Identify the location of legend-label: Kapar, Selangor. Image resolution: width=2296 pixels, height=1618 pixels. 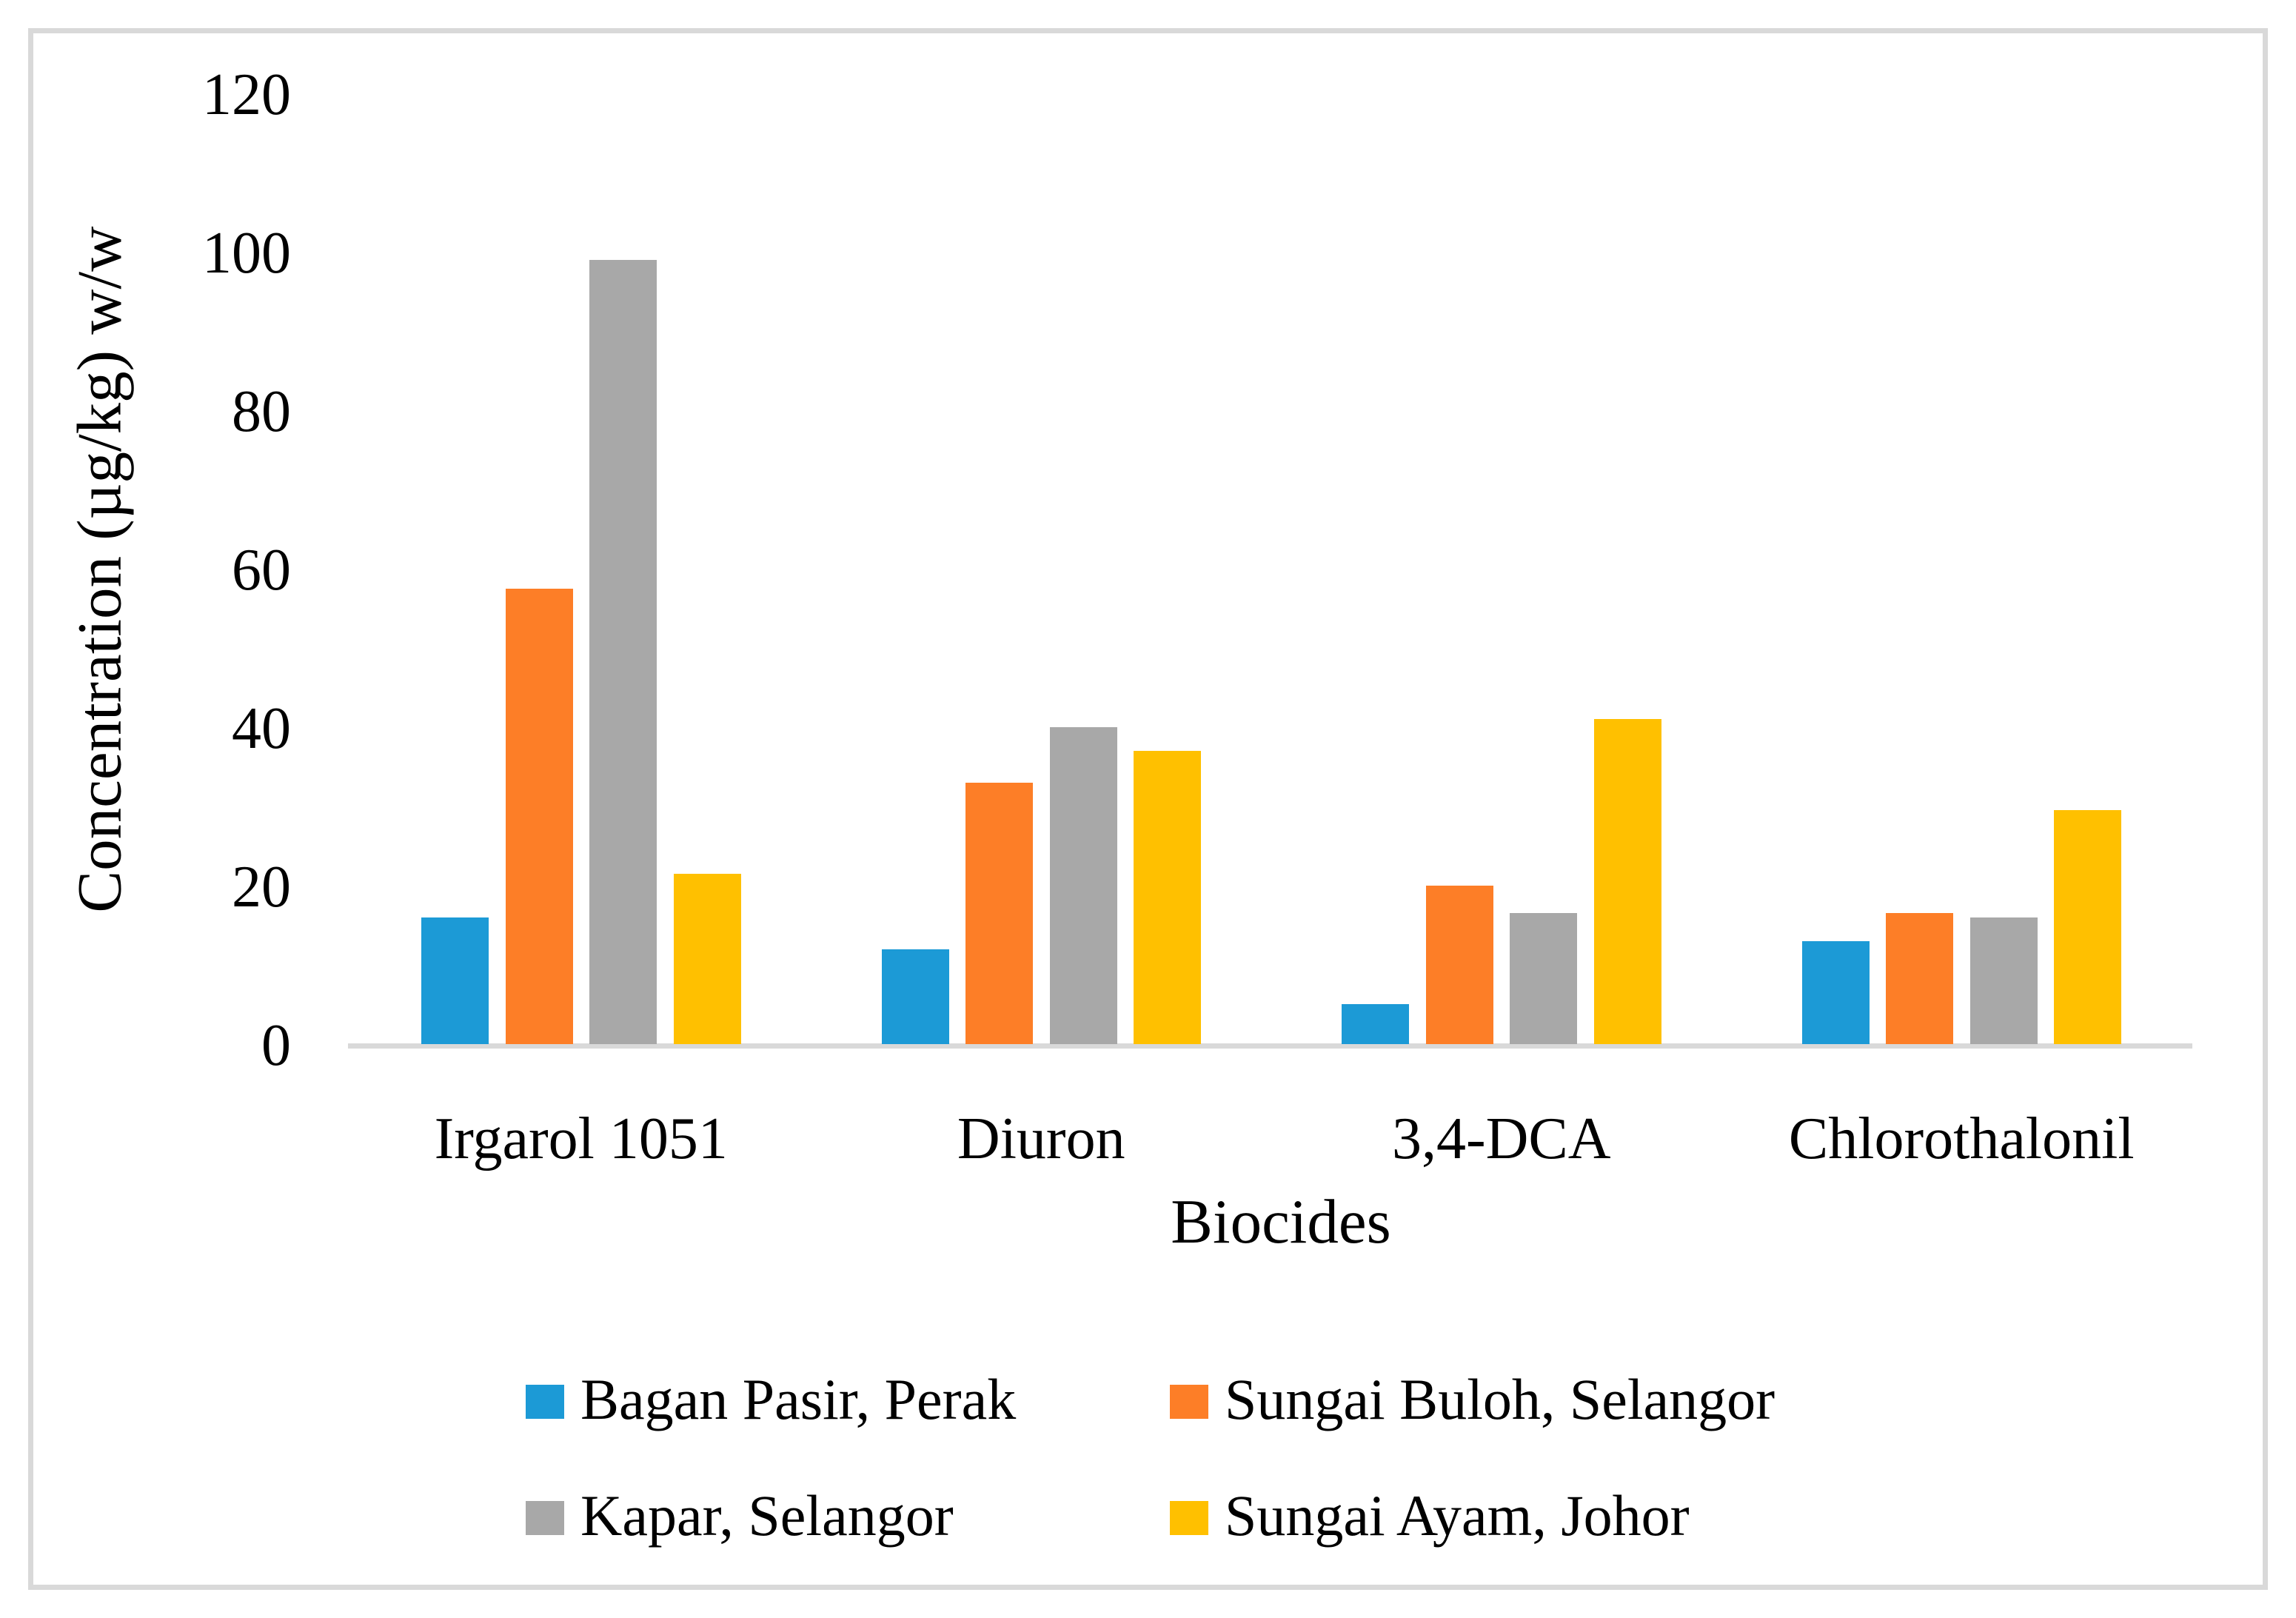
(767, 1515).